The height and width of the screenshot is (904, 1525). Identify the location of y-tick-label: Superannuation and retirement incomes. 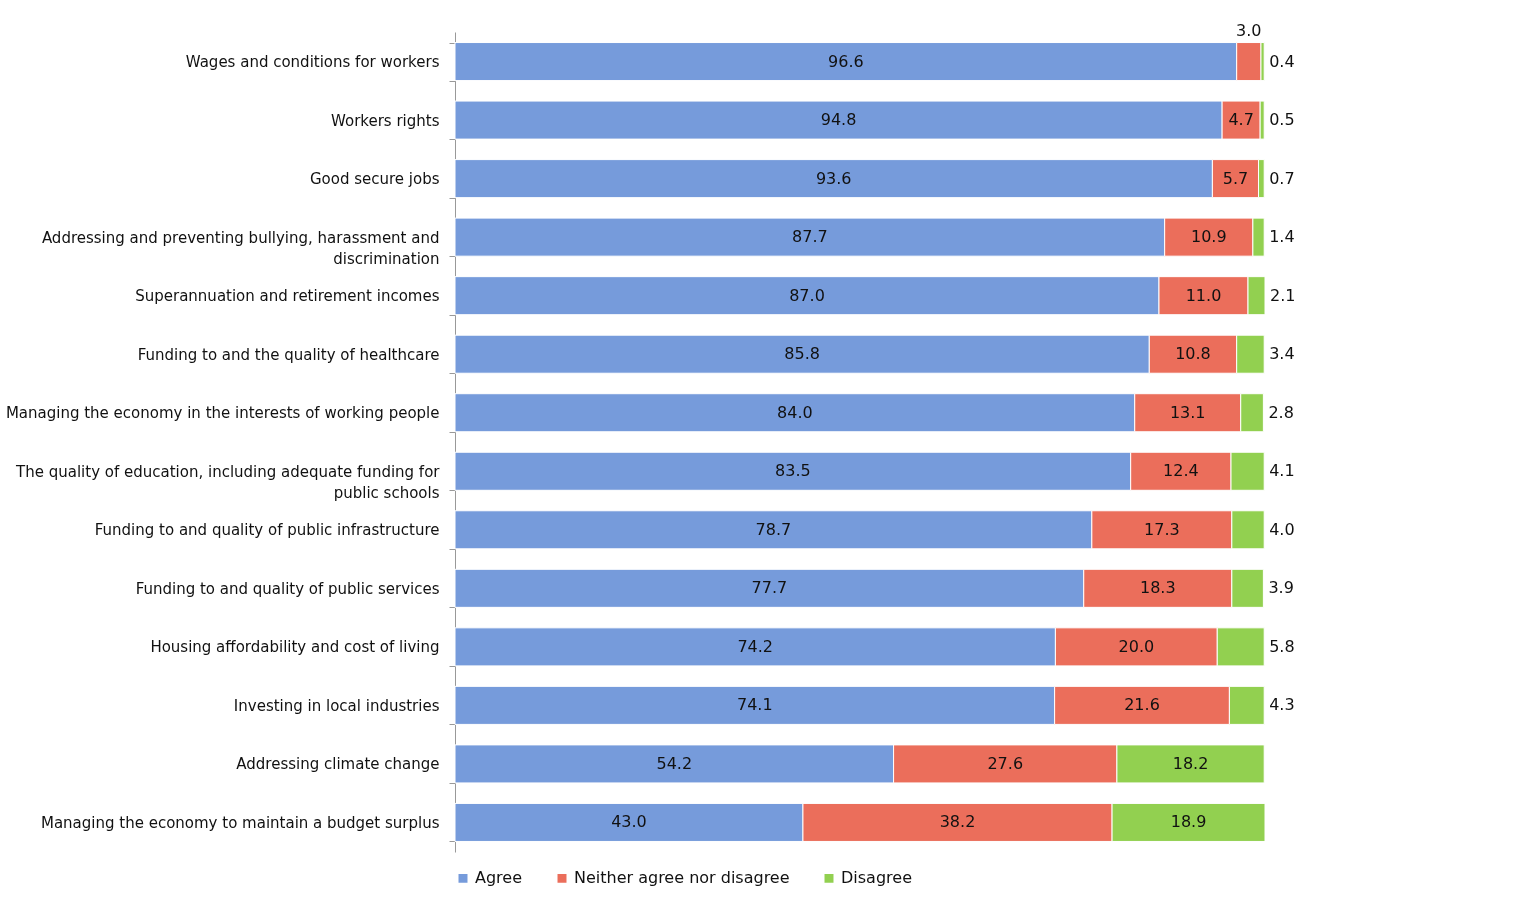
(287, 296).